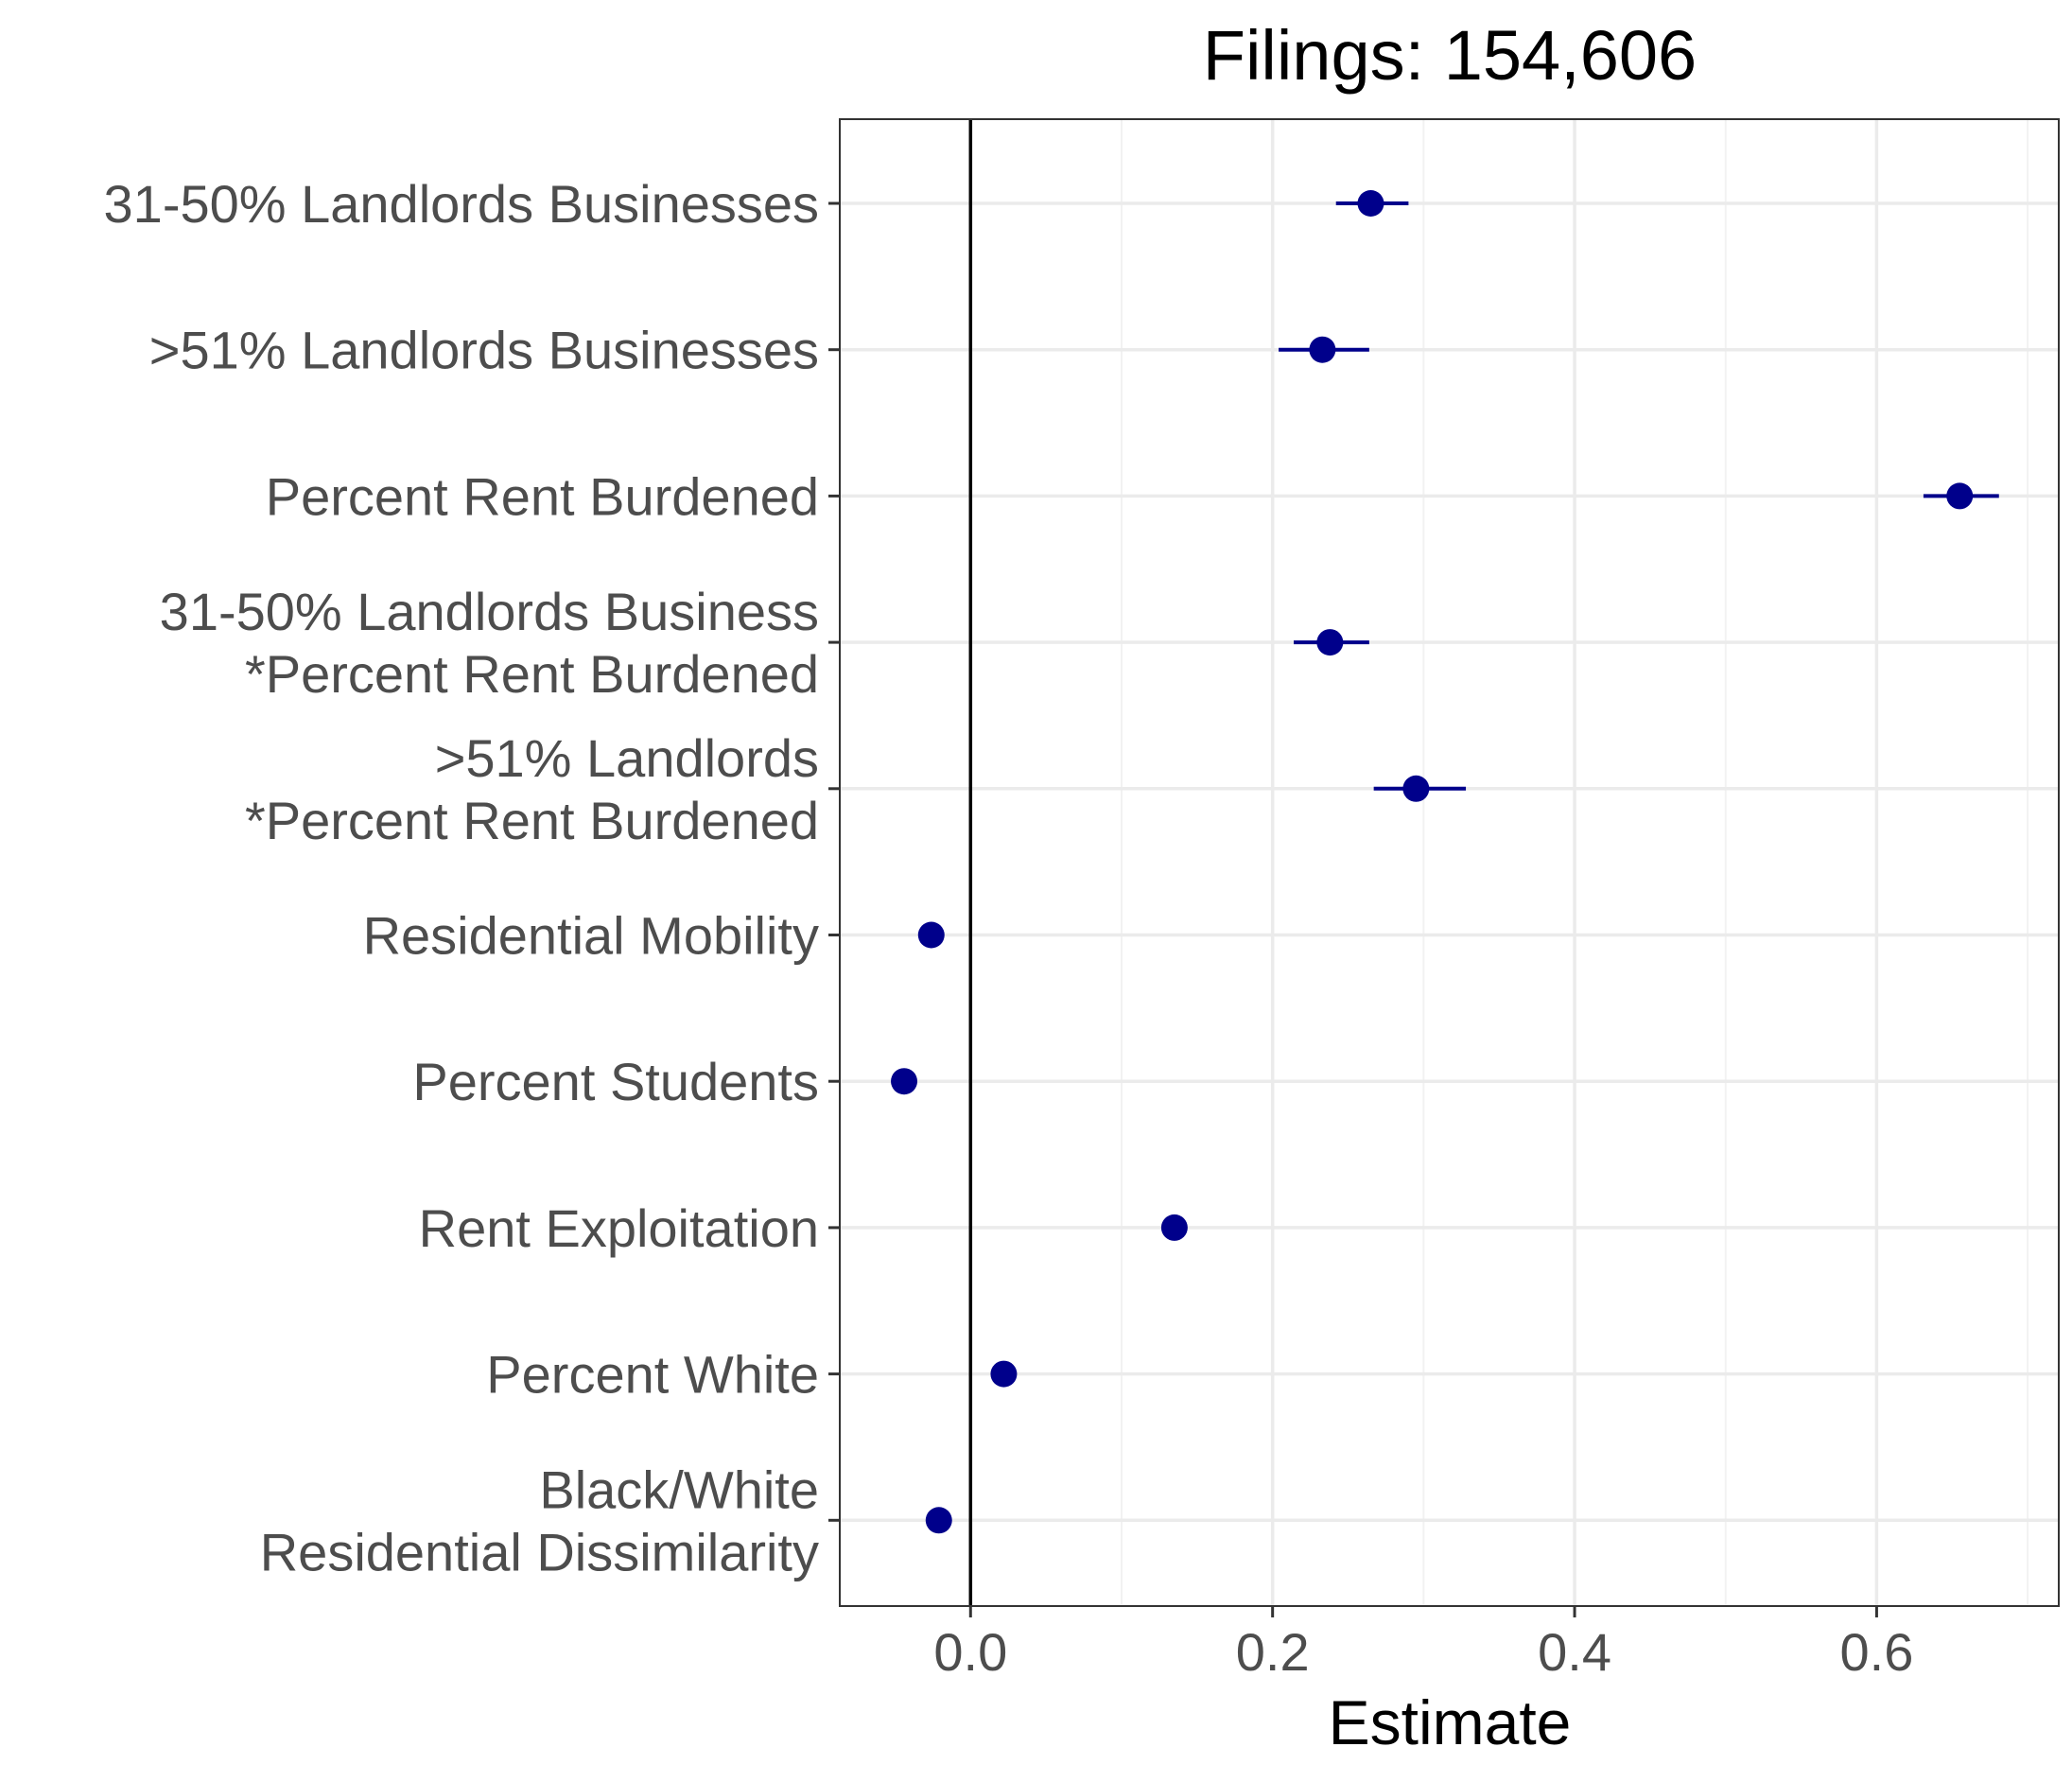 This screenshot has height=1782, width=2072. Describe the element at coordinates (970, 1652) in the screenshot. I see `x-tick-label: 0.0` at that location.